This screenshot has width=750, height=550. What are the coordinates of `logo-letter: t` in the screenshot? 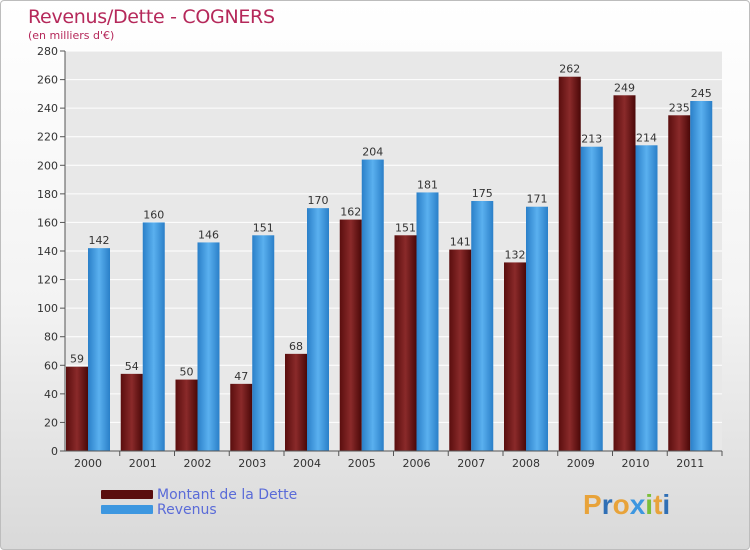 It's located at (658, 504).